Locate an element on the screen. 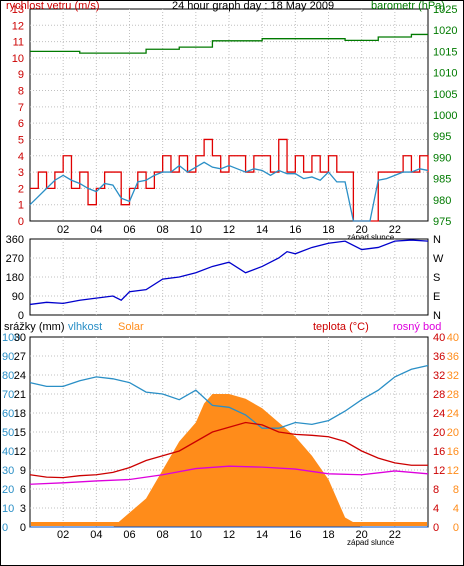 This screenshot has height=566, width=464. xtick-label-top: 08 is located at coordinates (163, 230).